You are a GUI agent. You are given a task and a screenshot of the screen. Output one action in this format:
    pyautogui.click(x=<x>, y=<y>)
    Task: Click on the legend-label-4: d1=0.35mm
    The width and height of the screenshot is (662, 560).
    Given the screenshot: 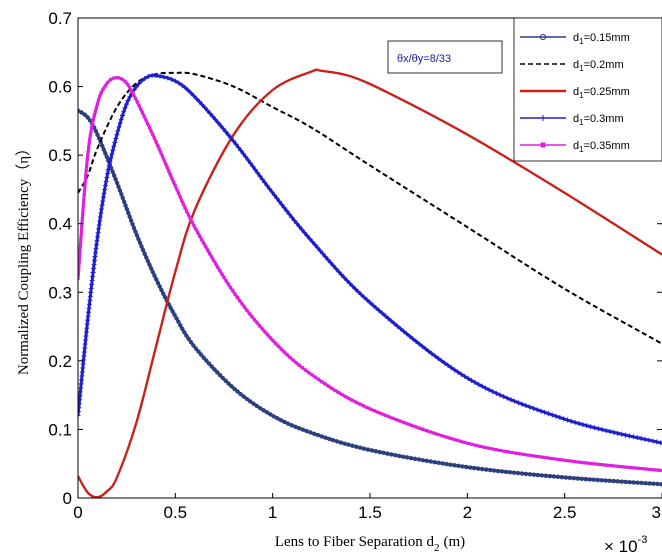 What is the action you would take?
    pyautogui.click(x=601, y=147)
    